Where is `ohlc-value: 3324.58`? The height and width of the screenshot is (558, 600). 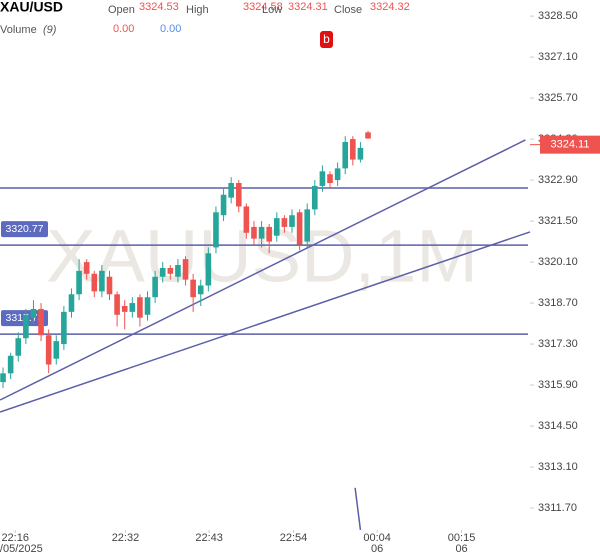
ohlc-value: 3324.58 is located at coordinates (263, 7).